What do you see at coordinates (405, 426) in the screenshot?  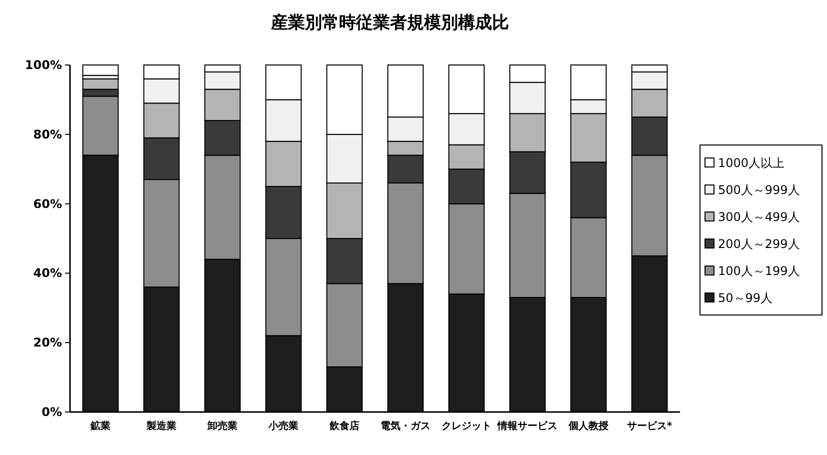 I see `x-tick-label: 電気・ガス` at bounding box center [405, 426].